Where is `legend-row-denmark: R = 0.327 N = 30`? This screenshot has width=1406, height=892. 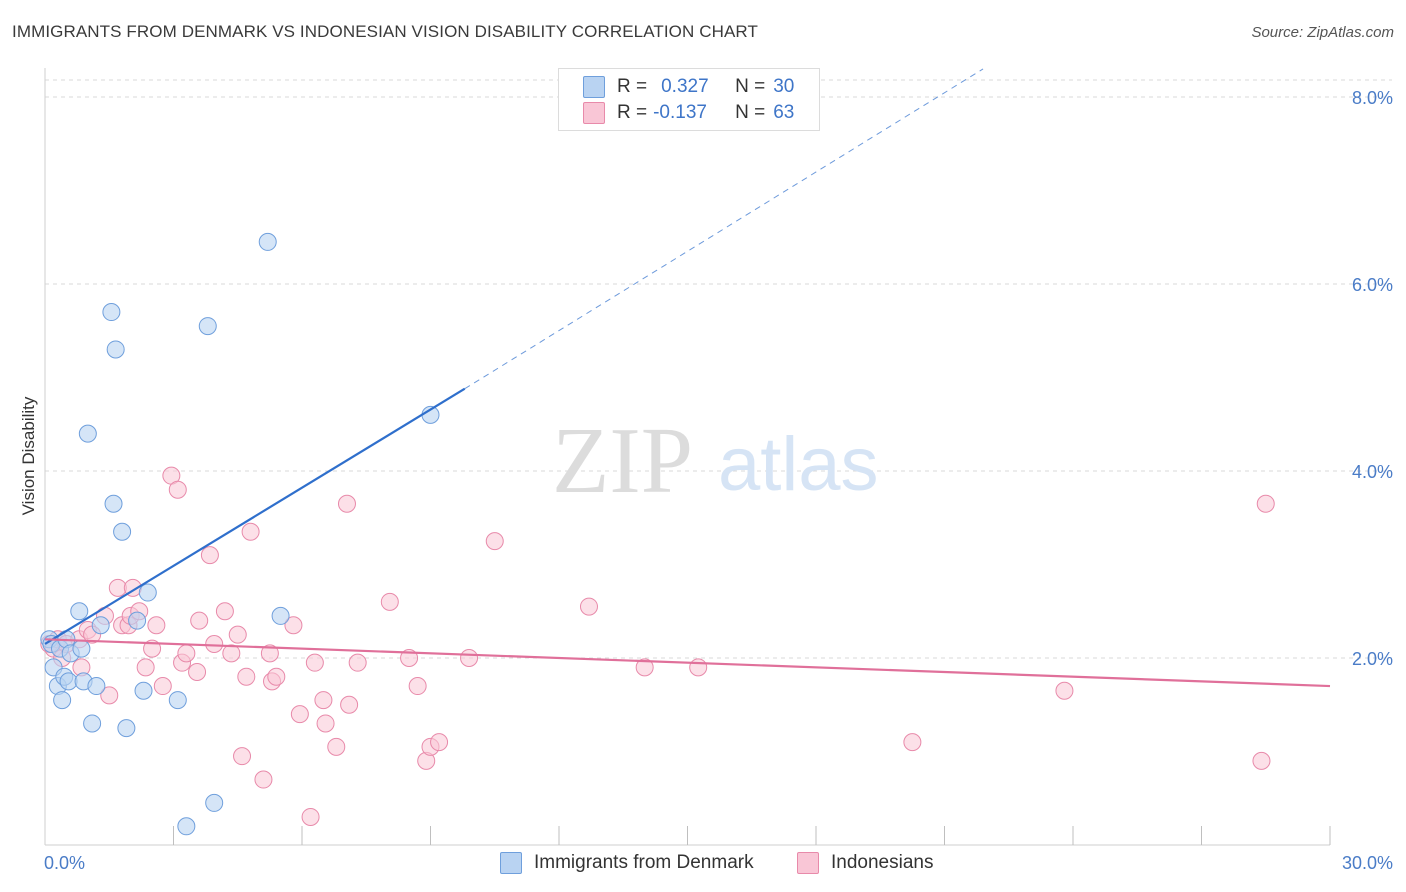 legend-row-denmark: R = 0.327 N = 30 is located at coordinates (688, 87).